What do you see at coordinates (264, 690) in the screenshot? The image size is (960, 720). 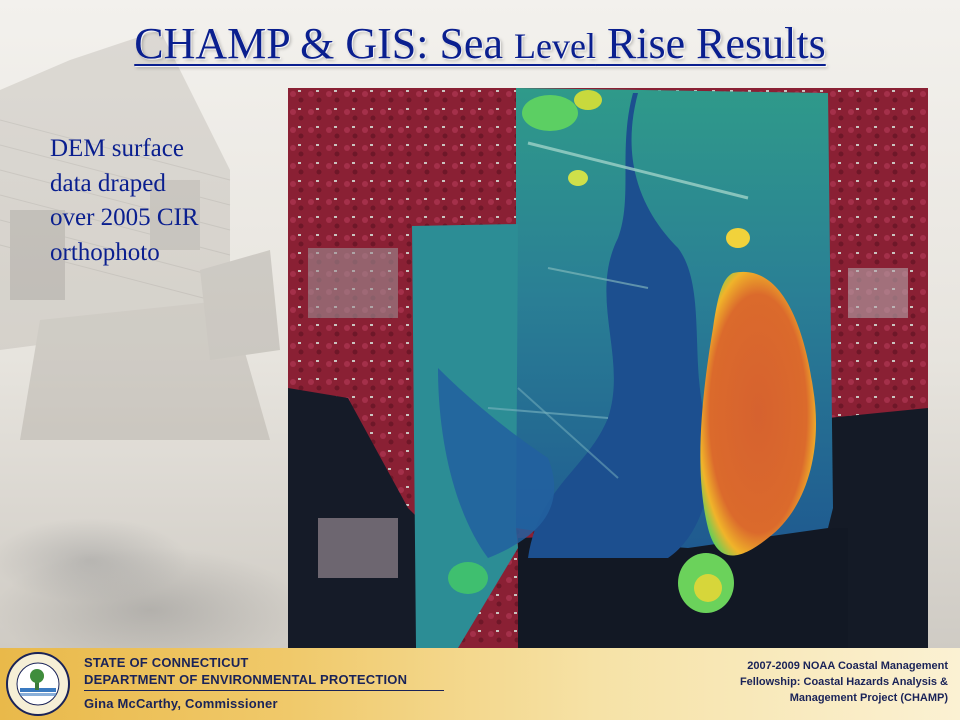 I see `agency-divider` at bounding box center [264, 690].